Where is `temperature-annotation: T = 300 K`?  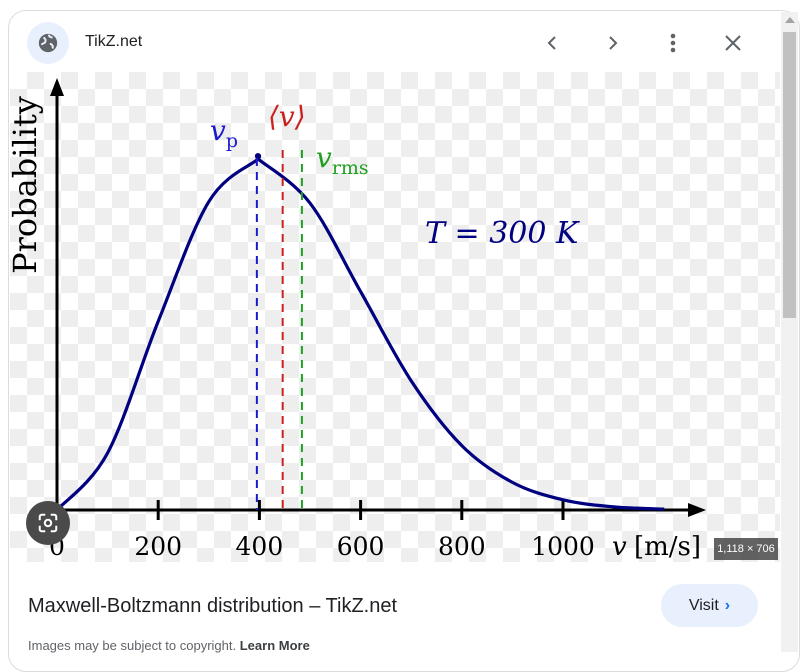 temperature-annotation: T = 300 K is located at coordinates (502, 233).